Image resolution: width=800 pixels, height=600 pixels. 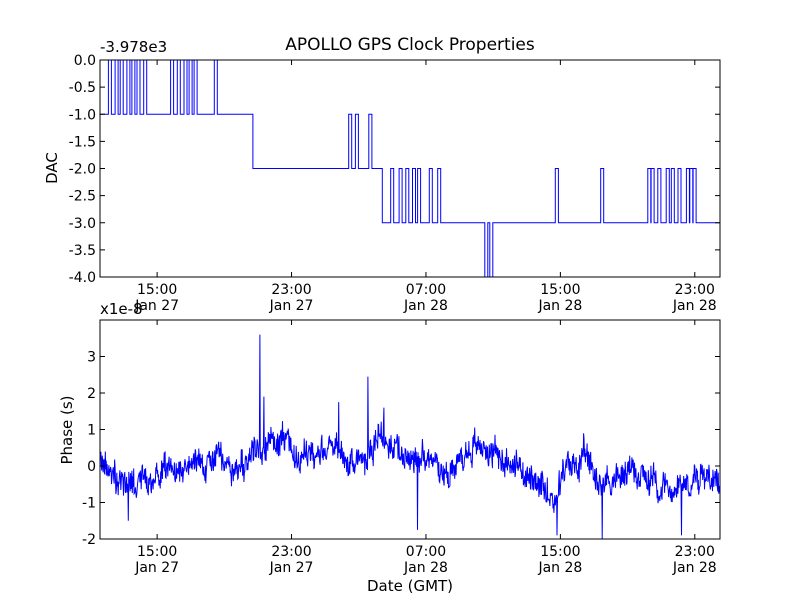 I want to click on y-tick-label: -3.5, so click(x=82, y=251).